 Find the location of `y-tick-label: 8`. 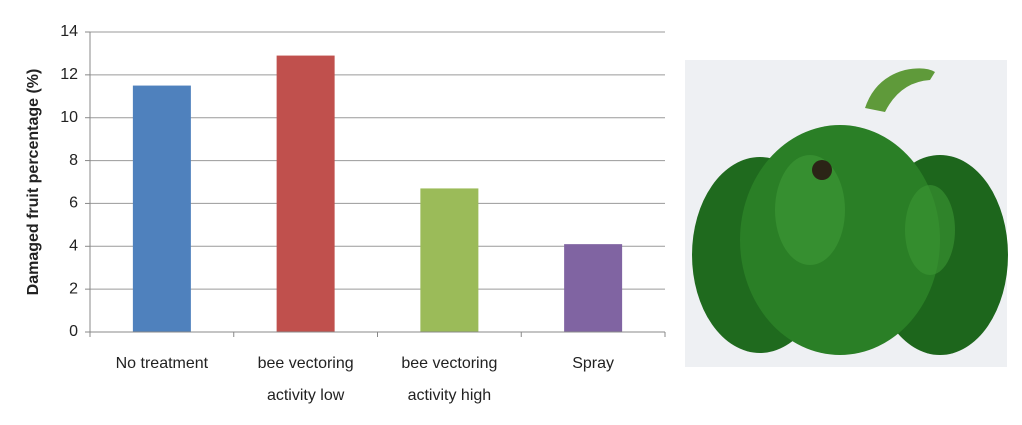

y-tick-label: 8 is located at coordinates (73, 160).